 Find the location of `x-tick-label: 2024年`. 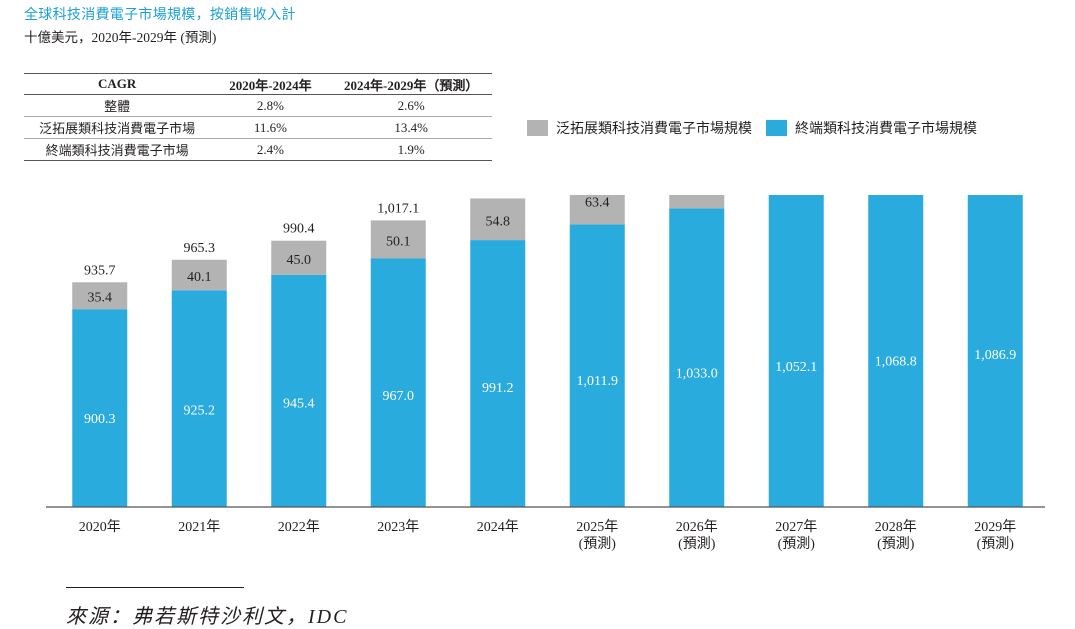

x-tick-label: 2024年 is located at coordinates (498, 527).